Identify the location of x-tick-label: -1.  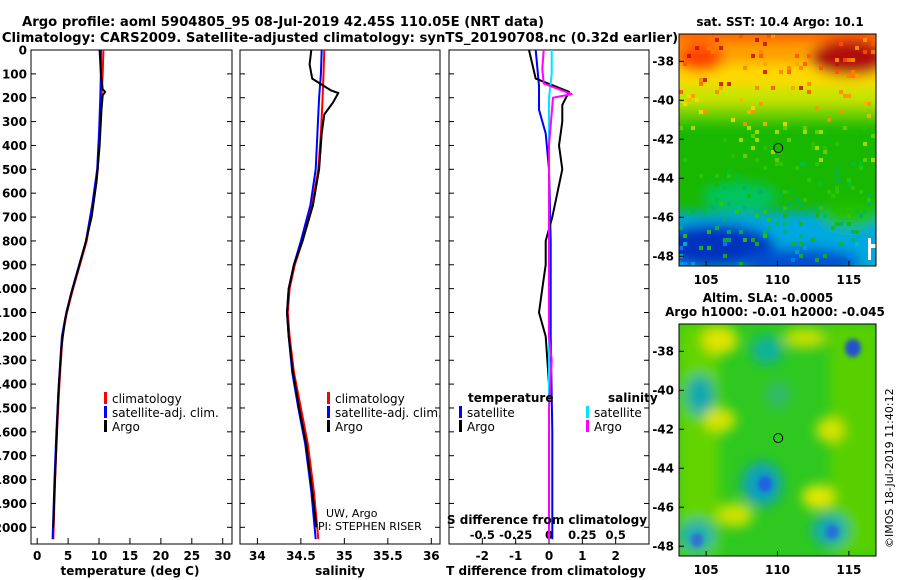
(515, 556).